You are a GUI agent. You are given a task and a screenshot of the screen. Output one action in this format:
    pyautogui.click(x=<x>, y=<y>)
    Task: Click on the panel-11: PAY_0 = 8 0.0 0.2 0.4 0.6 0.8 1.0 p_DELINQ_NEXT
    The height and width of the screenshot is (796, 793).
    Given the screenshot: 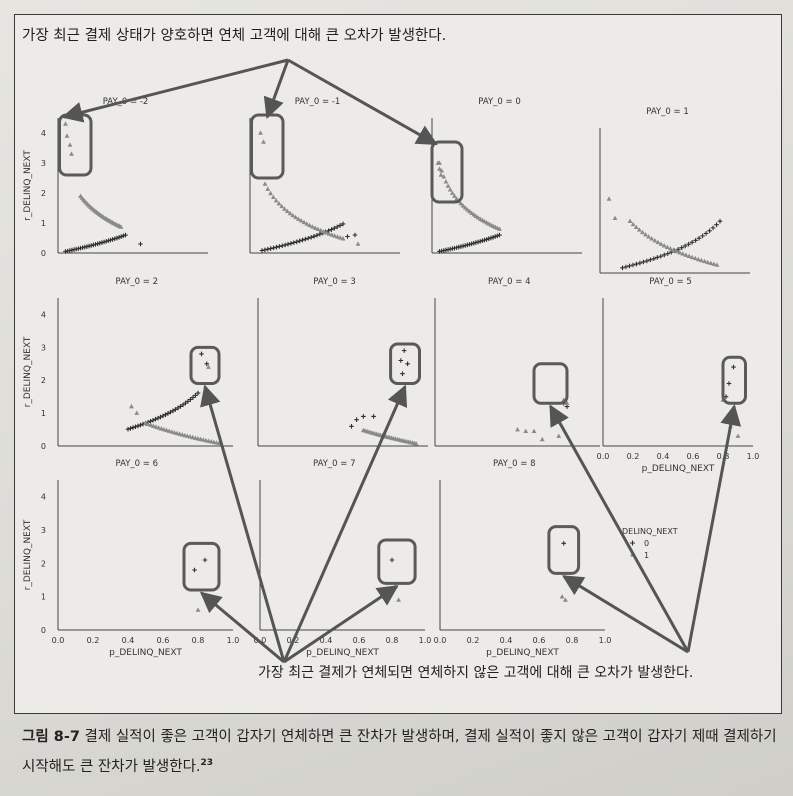 What is the action you would take?
    pyautogui.click(x=523, y=558)
    